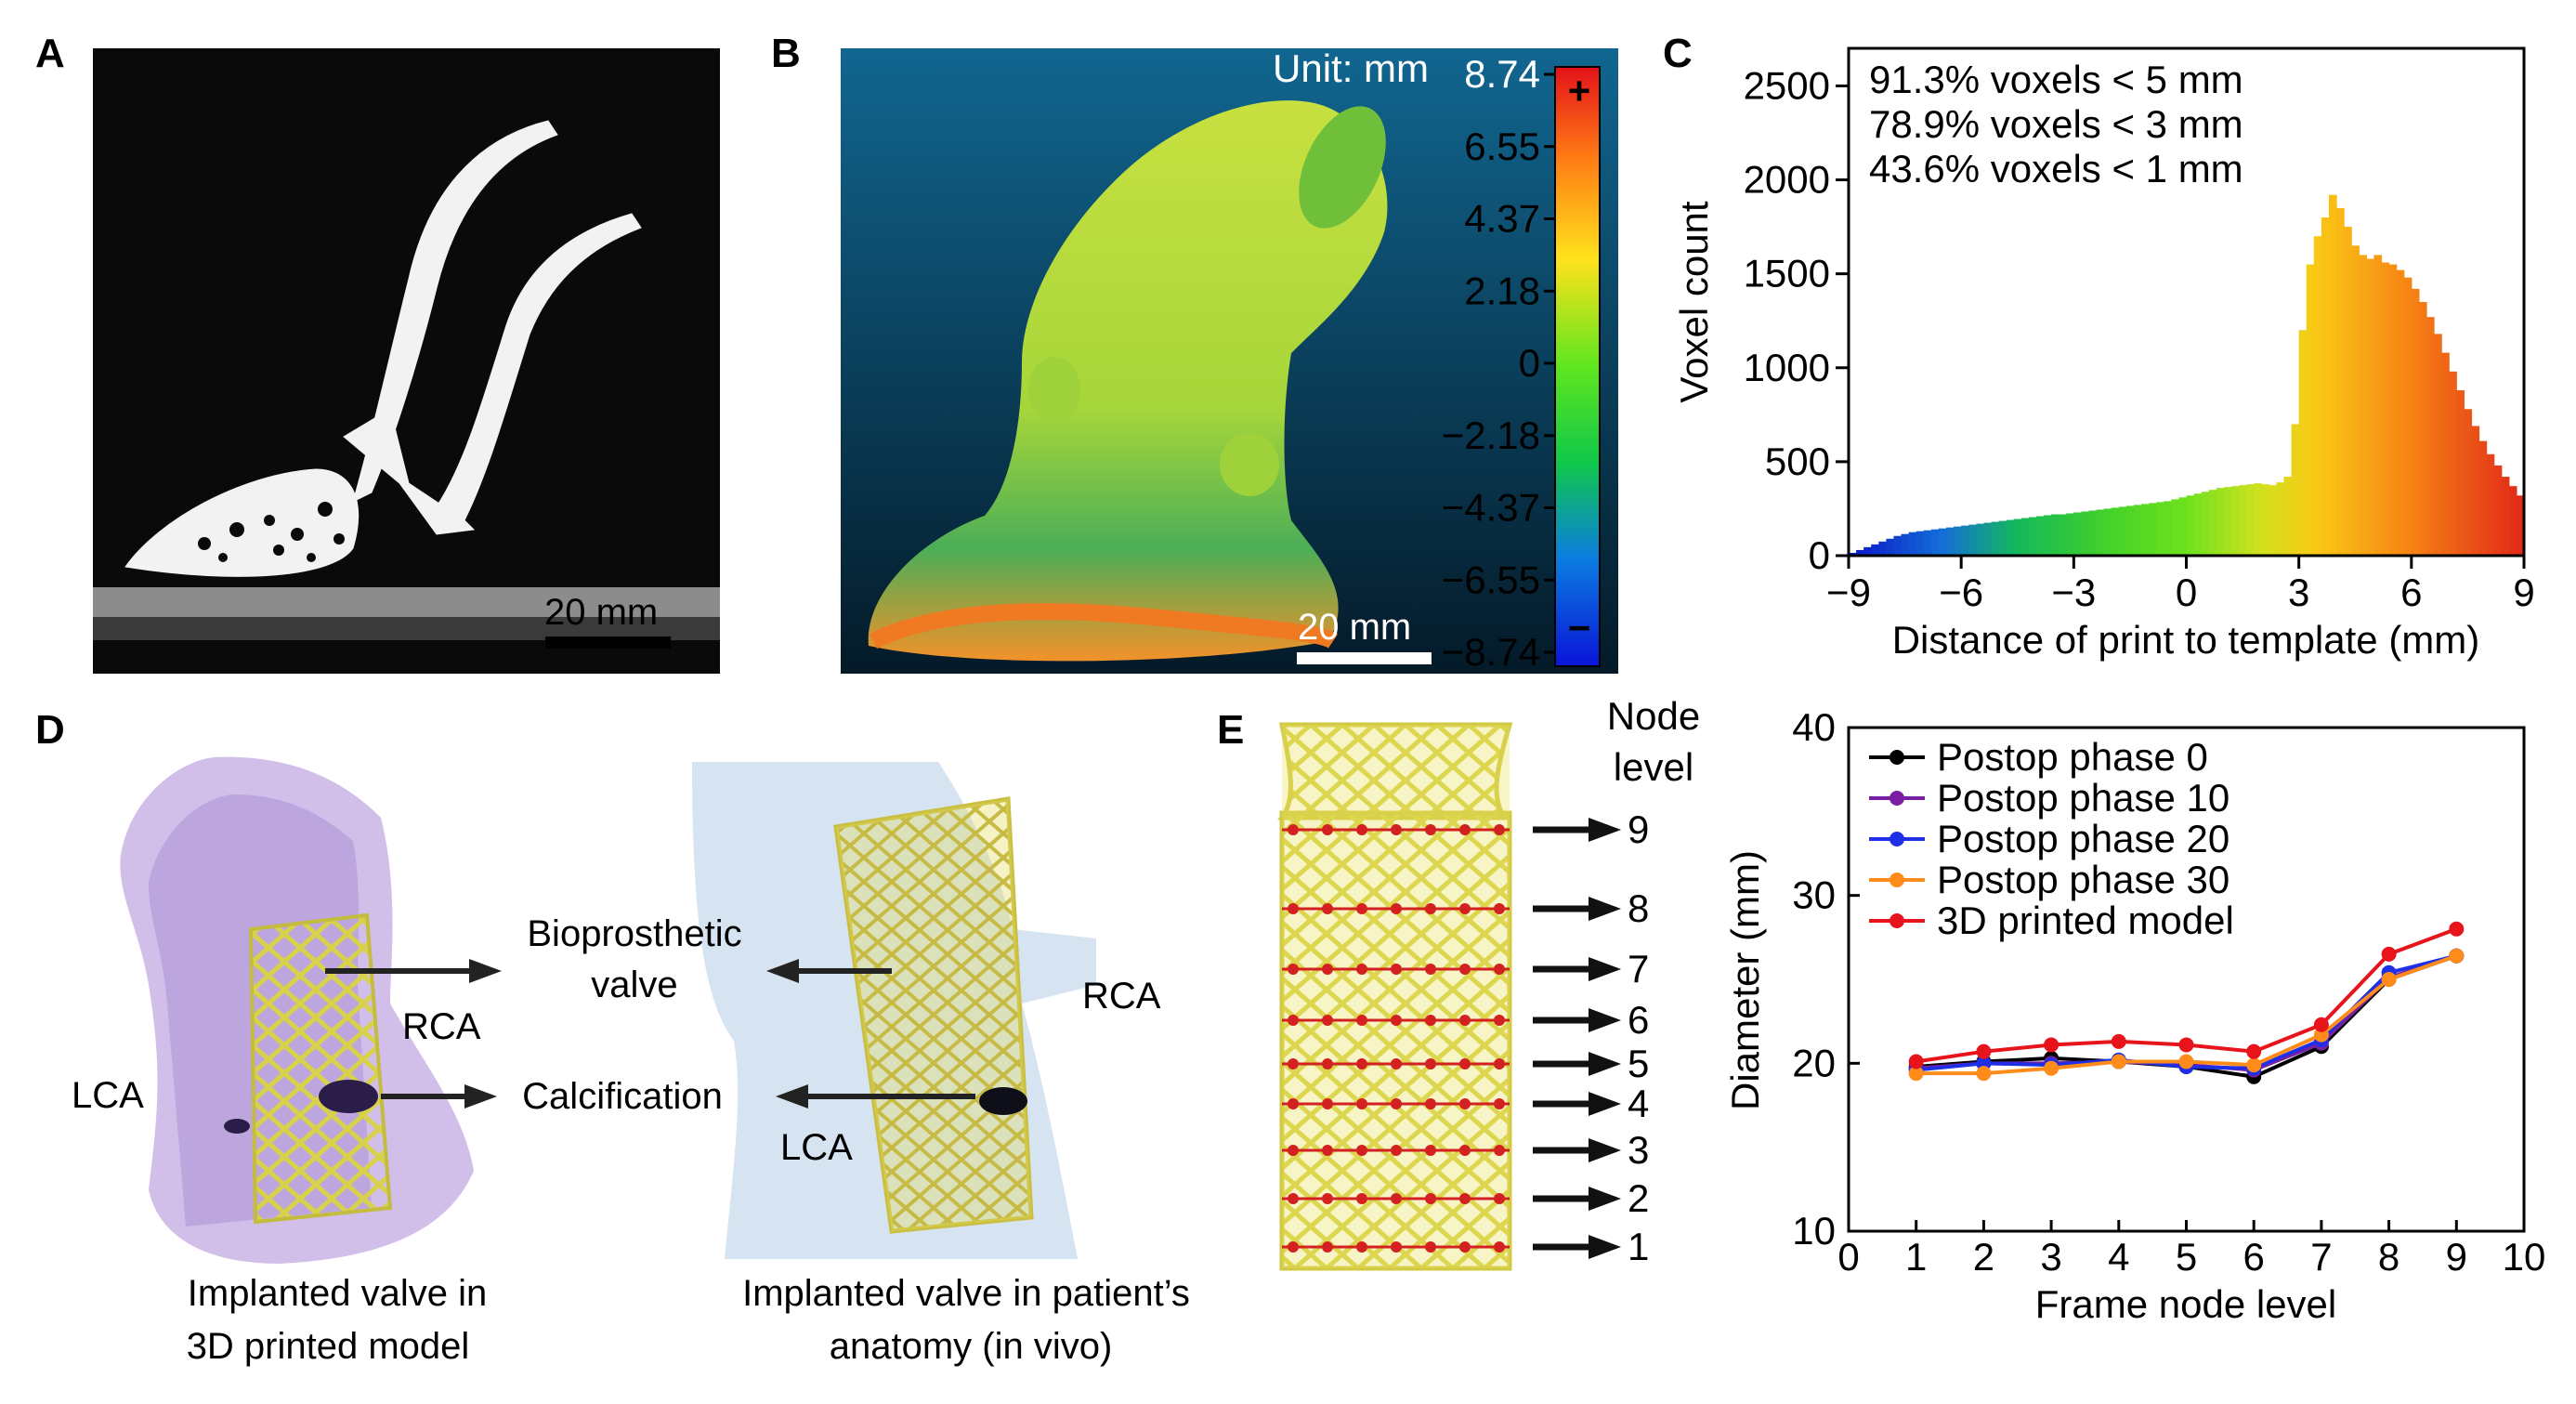 Image resolution: width=2576 pixels, height=1404 pixels. I want to click on histogram-y-tick-label: 1500, so click(1787, 273).